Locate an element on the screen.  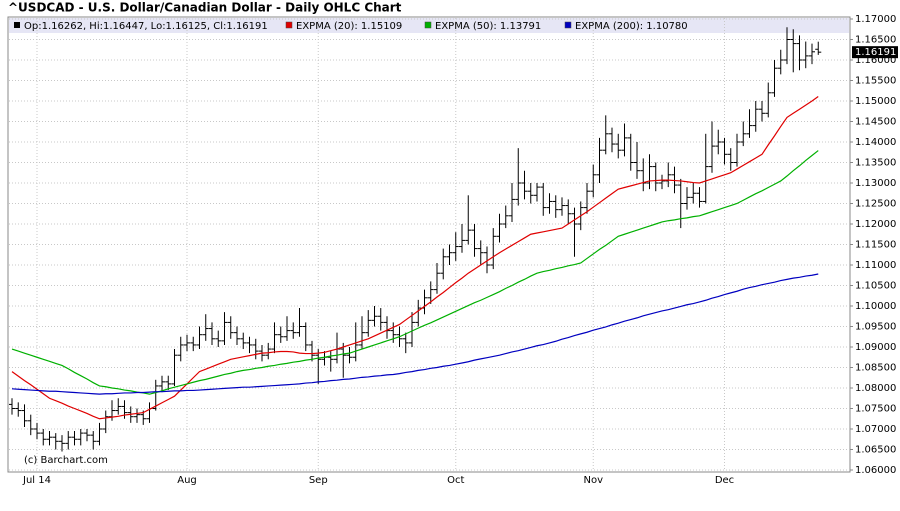
y-tick-label: 1.11000 is located at coordinates (875, 265).